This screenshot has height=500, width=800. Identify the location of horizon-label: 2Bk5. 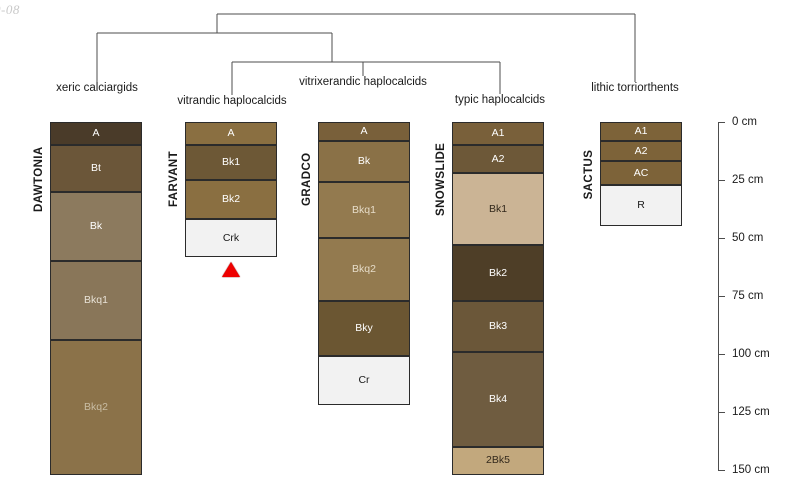
(498, 460).